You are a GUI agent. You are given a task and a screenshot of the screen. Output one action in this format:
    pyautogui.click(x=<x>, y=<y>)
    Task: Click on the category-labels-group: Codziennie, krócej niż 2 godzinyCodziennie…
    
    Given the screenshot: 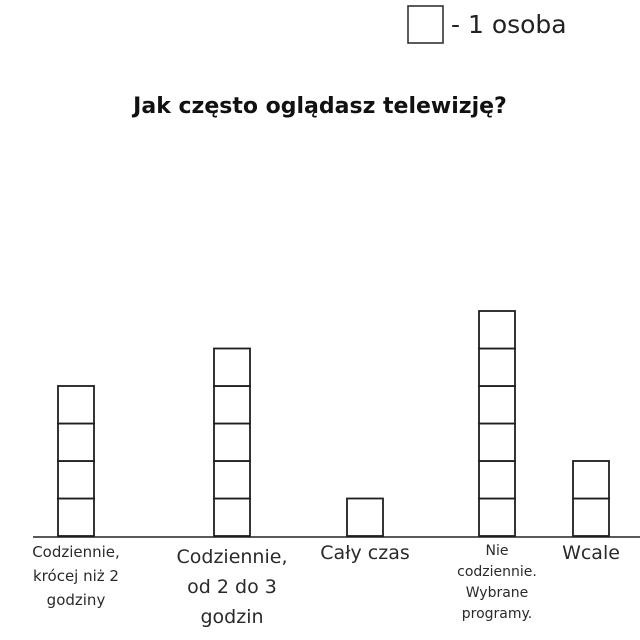 What is the action you would take?
    pyautogui.click(x=326, y=585)
    